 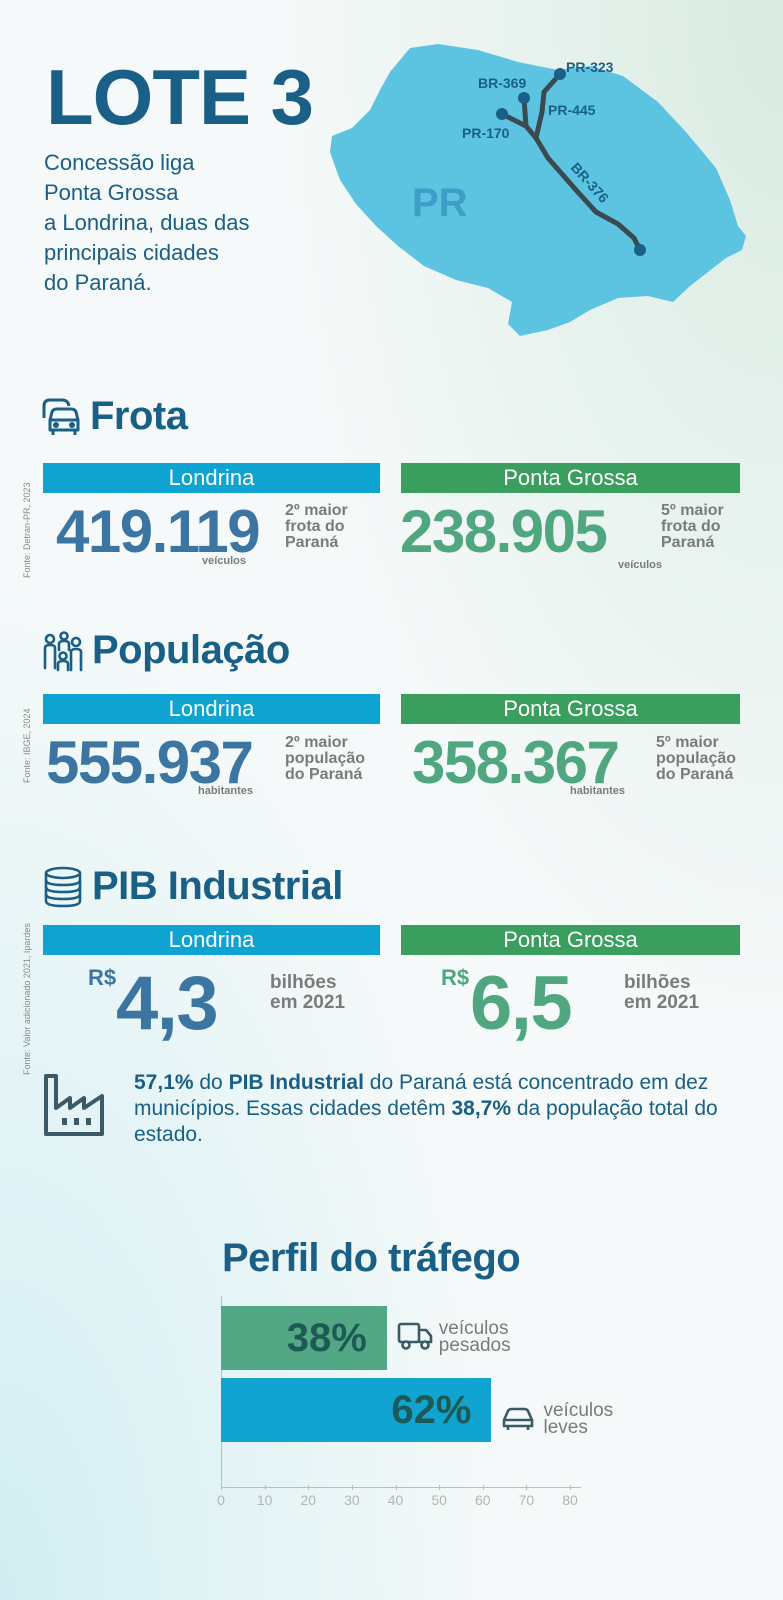 What do you see at coordinates (395, 1500) in the screenshot?
I see `x-tick-label: 40` at bounding box center [395, 1500].